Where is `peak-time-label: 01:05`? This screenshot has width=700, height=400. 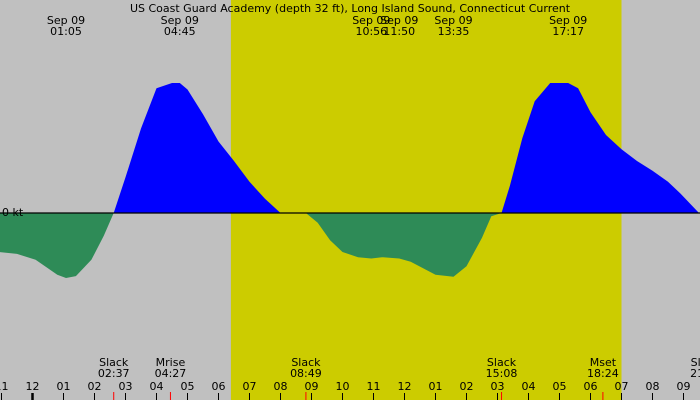
peak-time-label: 01:05 is located at coordinates (66, 31).